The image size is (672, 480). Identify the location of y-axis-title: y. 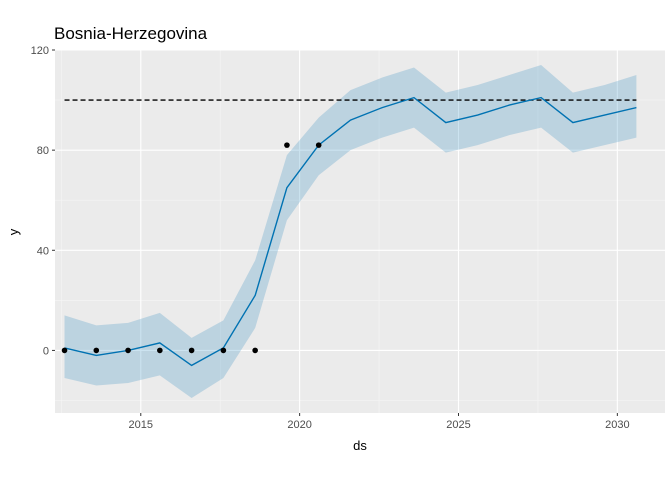
(13, 231).